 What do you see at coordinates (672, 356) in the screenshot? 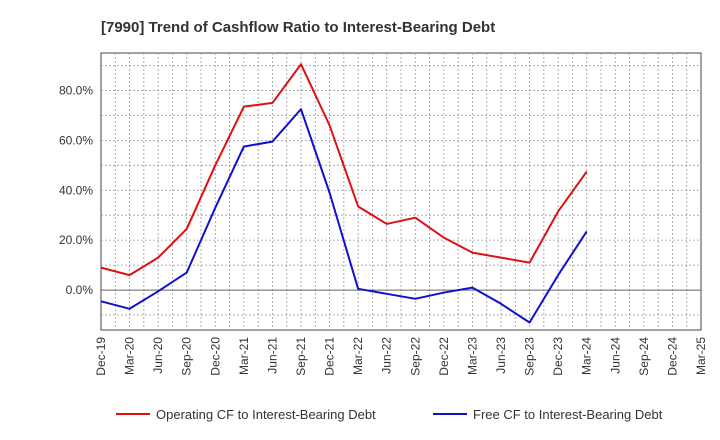
I see `x-tick-label: Dec-24` at bounding box center [672, 356].